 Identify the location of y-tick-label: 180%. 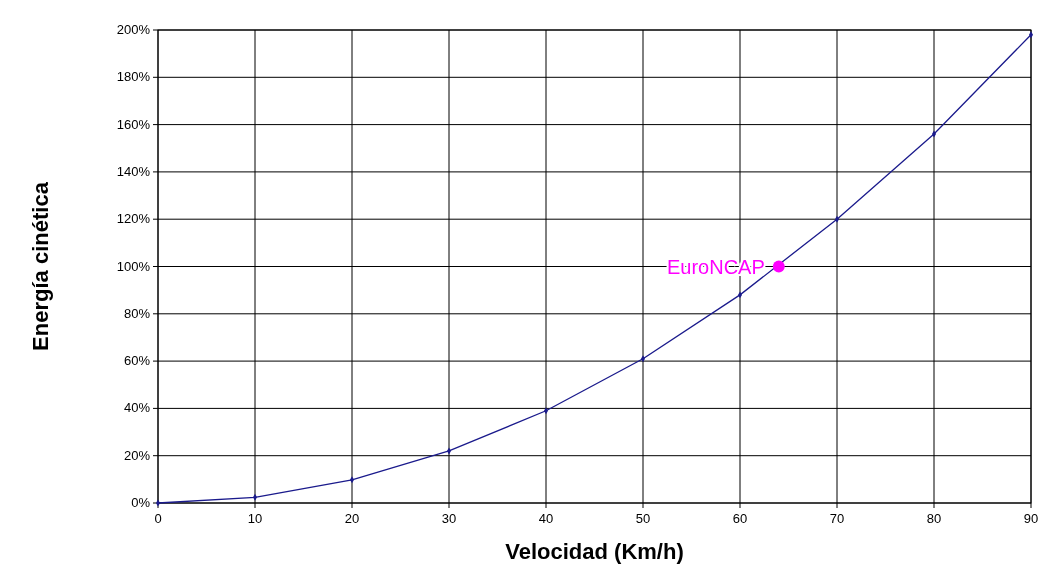
(133, 77).